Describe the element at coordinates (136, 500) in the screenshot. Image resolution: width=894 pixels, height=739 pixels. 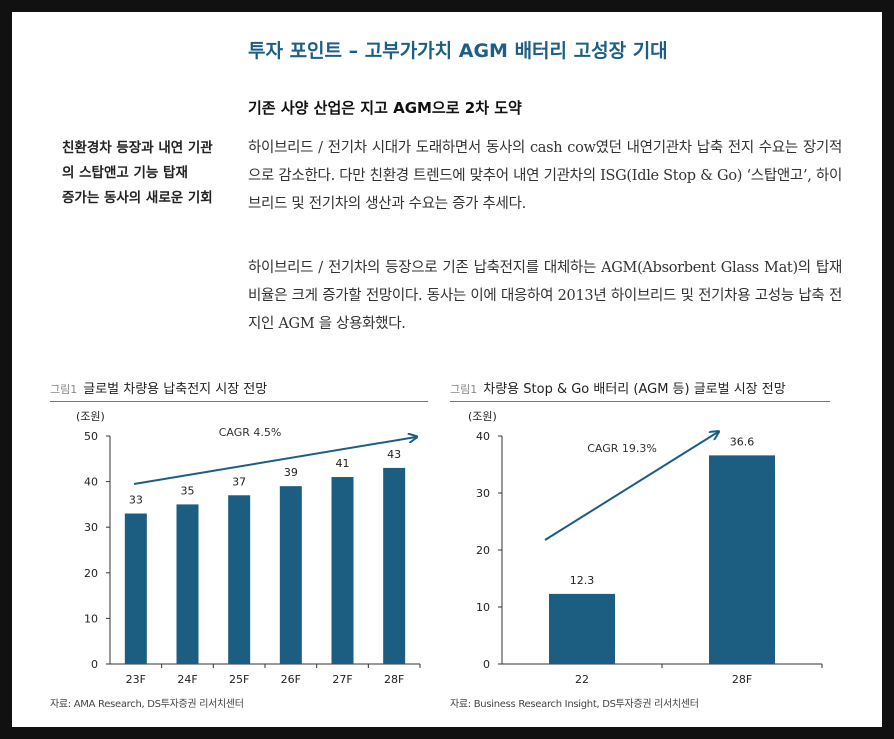
I see `bar-value-label: 33` at that location.